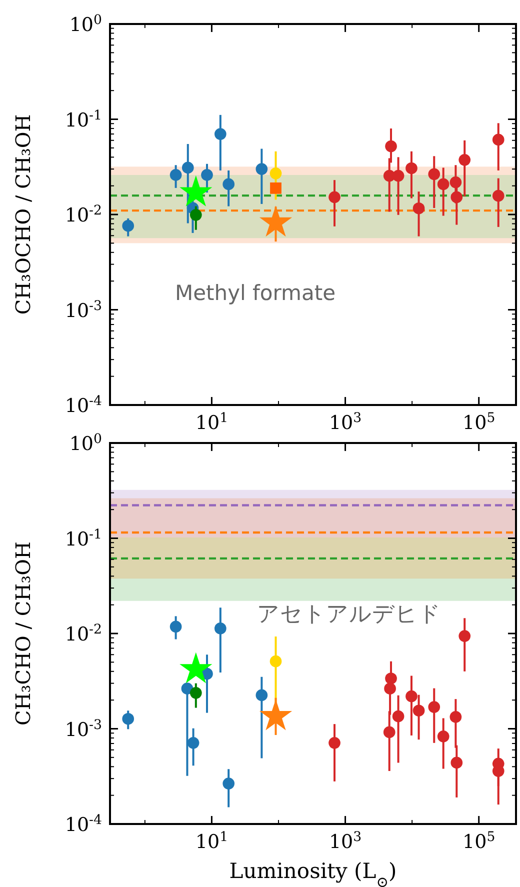  What do you see at coordinates (23, 634) in the screenshot?
I see `y-axis-title: CH₃CHO / CH₃OH` at bounding box center [23, 634].